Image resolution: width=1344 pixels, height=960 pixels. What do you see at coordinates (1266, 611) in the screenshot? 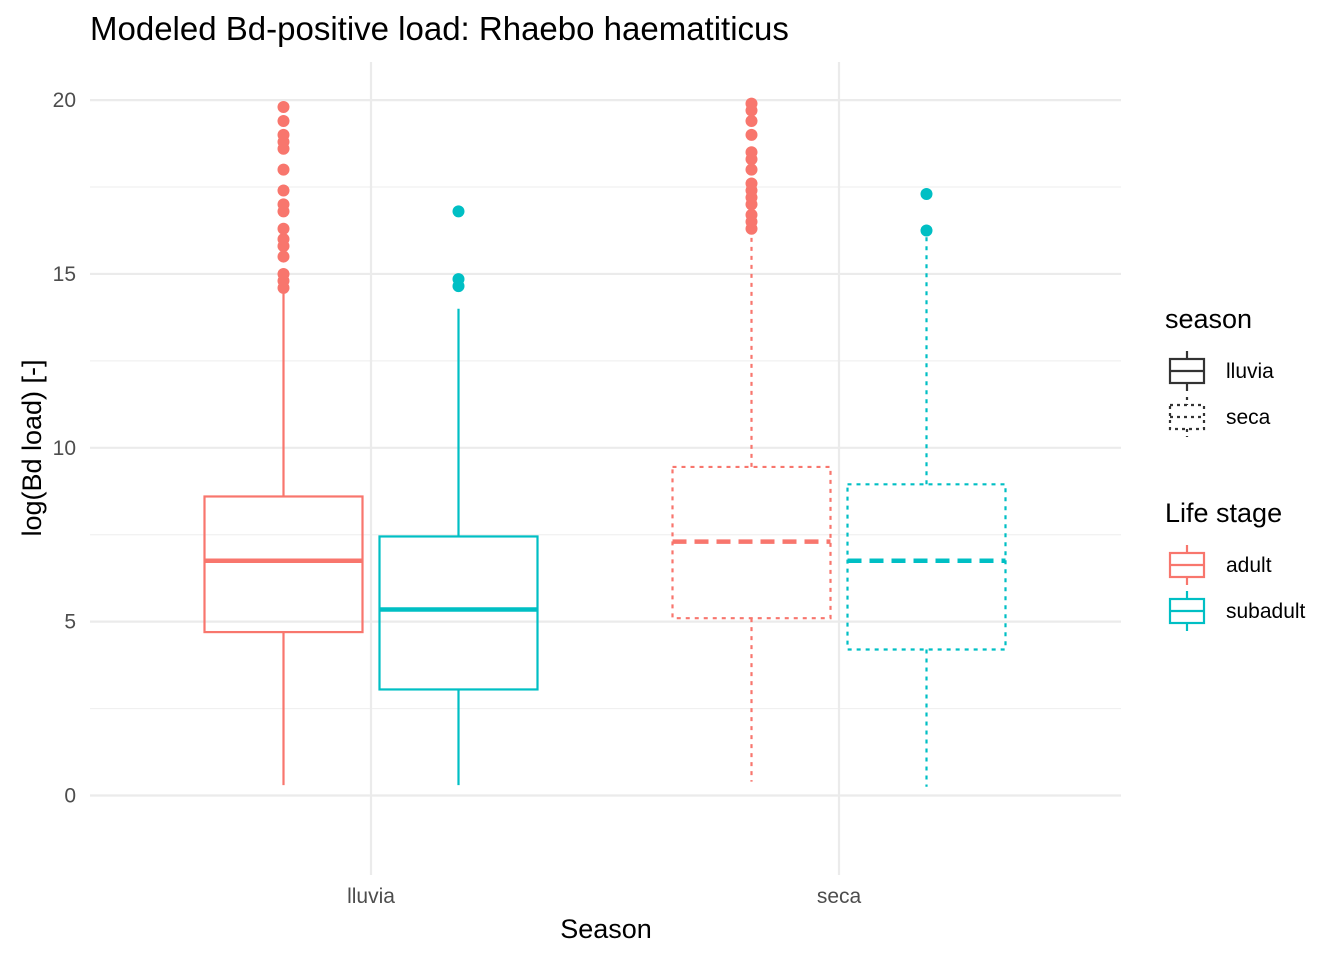
I see `legend-label-subadult: subadult` at bounding box center [1266, 611].